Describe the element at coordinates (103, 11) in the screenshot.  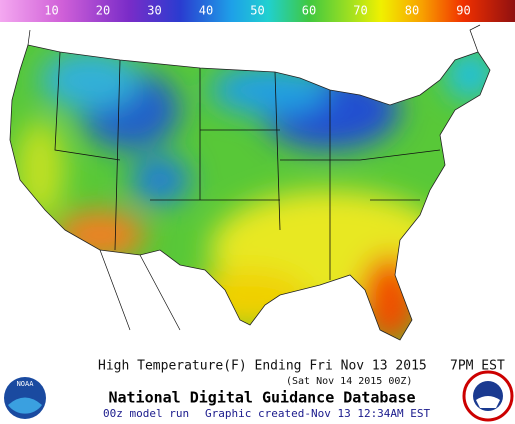
I see `colorbar-label: 20` at that location.